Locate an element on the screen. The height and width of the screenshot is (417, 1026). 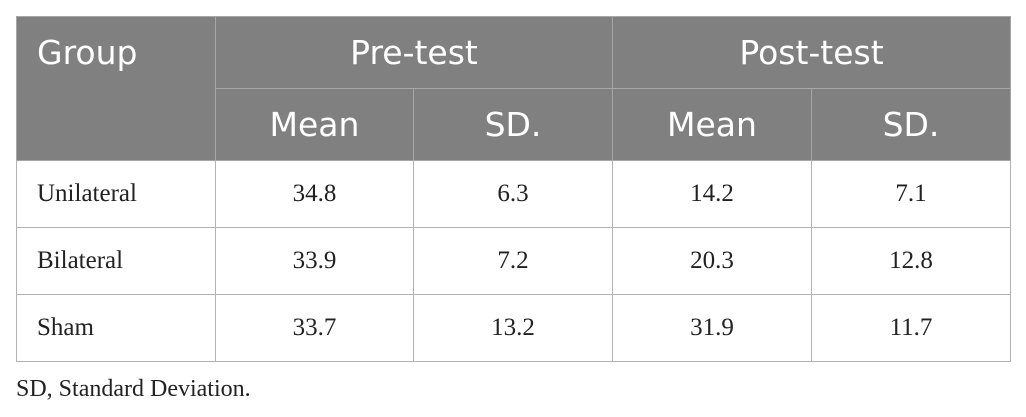
table-cell: 20.3 is located at coordinates (712, 261).